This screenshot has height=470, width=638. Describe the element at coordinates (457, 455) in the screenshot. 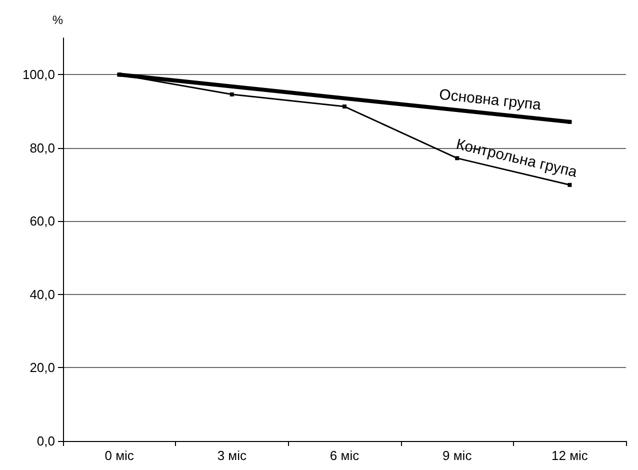

I see `x-tick-label: 9 міс` at that location.